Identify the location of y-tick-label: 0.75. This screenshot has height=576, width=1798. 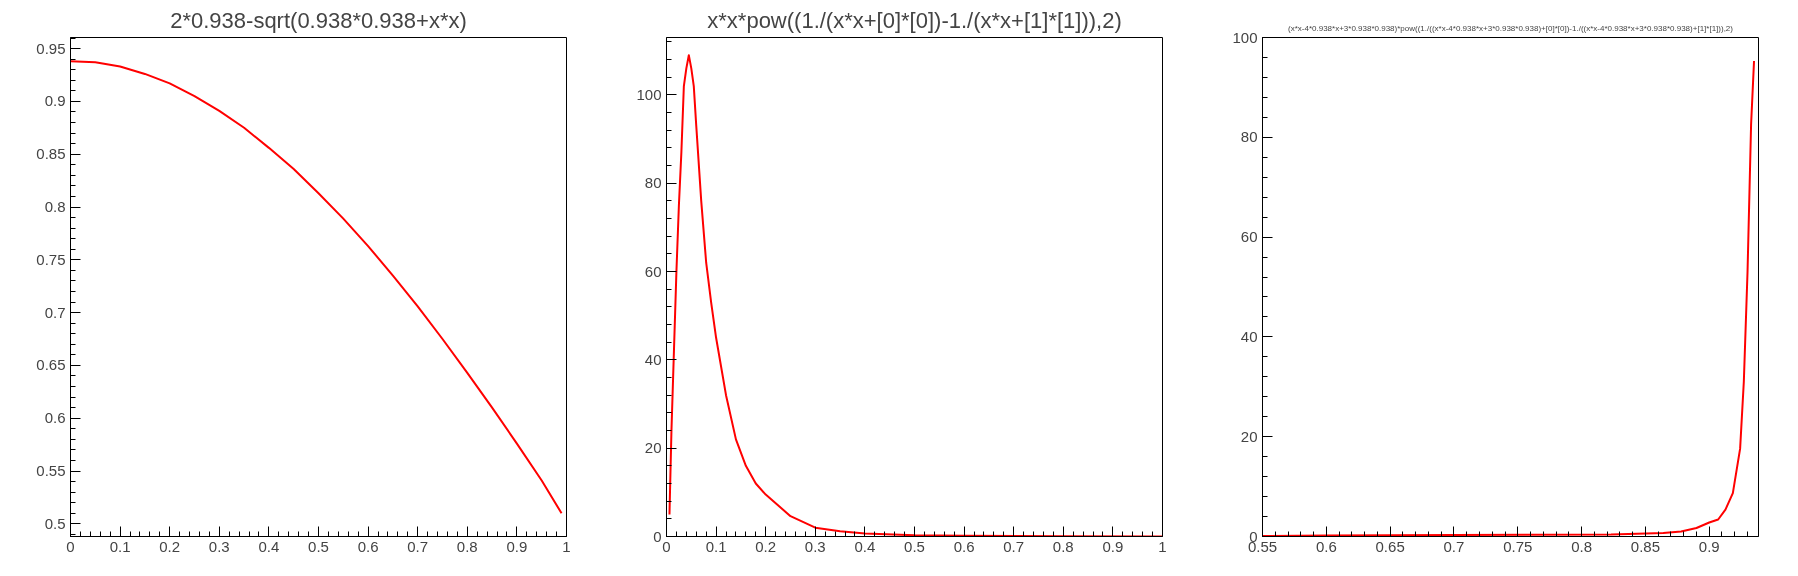
(51, 259).